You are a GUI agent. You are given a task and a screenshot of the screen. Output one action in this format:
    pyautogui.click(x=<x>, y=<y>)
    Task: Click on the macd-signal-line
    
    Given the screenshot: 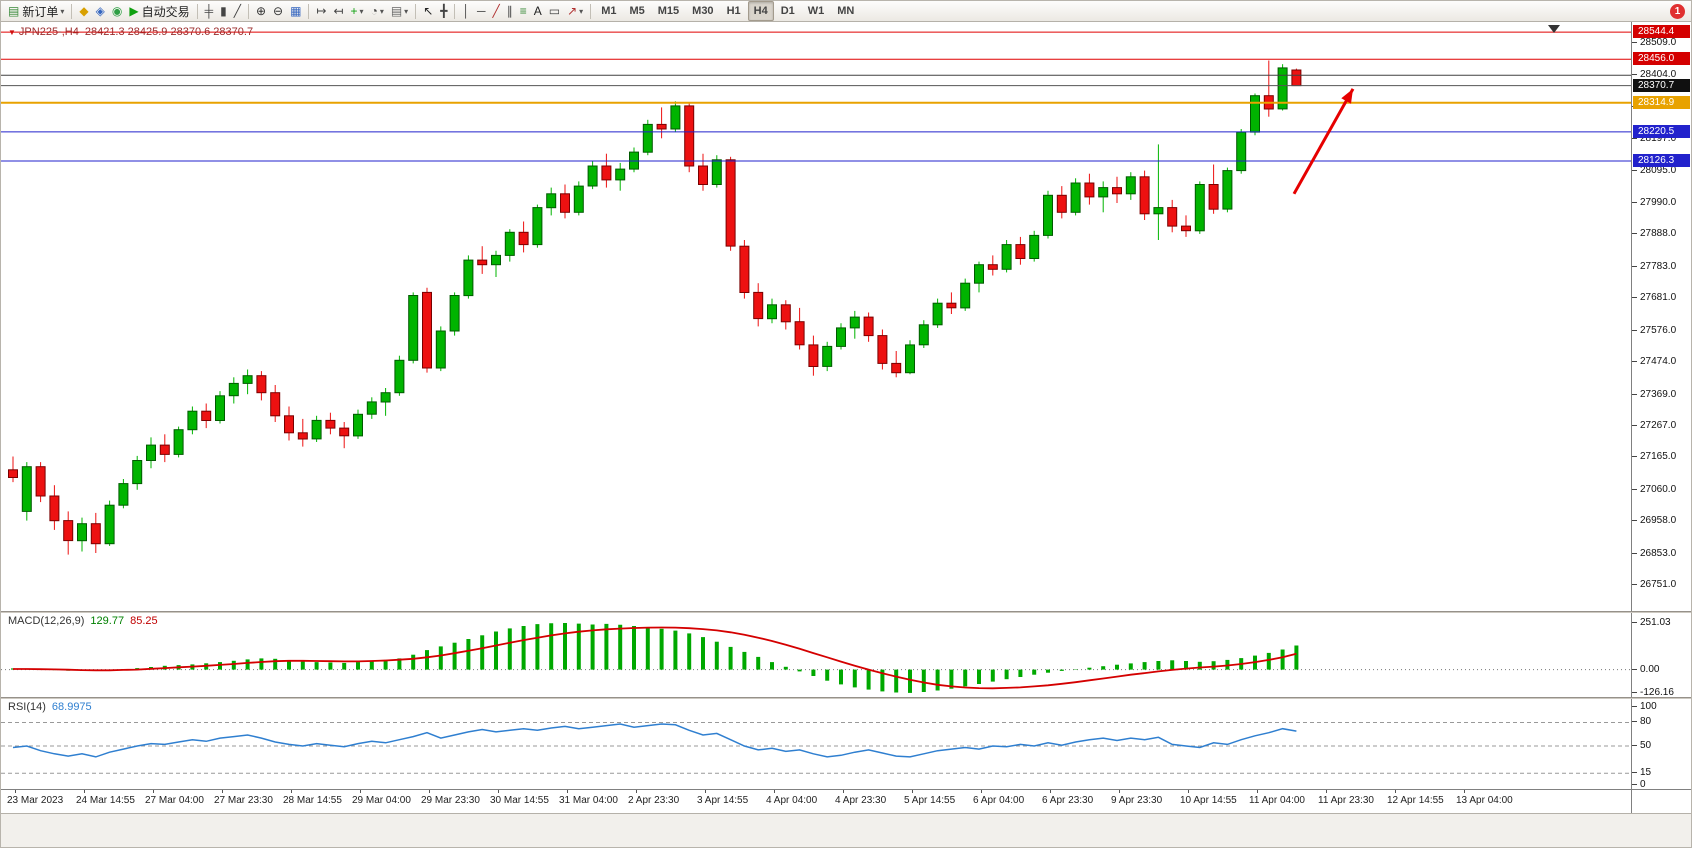 What is the action you would take?
    pyautogui.click(x=655, y=658)
    